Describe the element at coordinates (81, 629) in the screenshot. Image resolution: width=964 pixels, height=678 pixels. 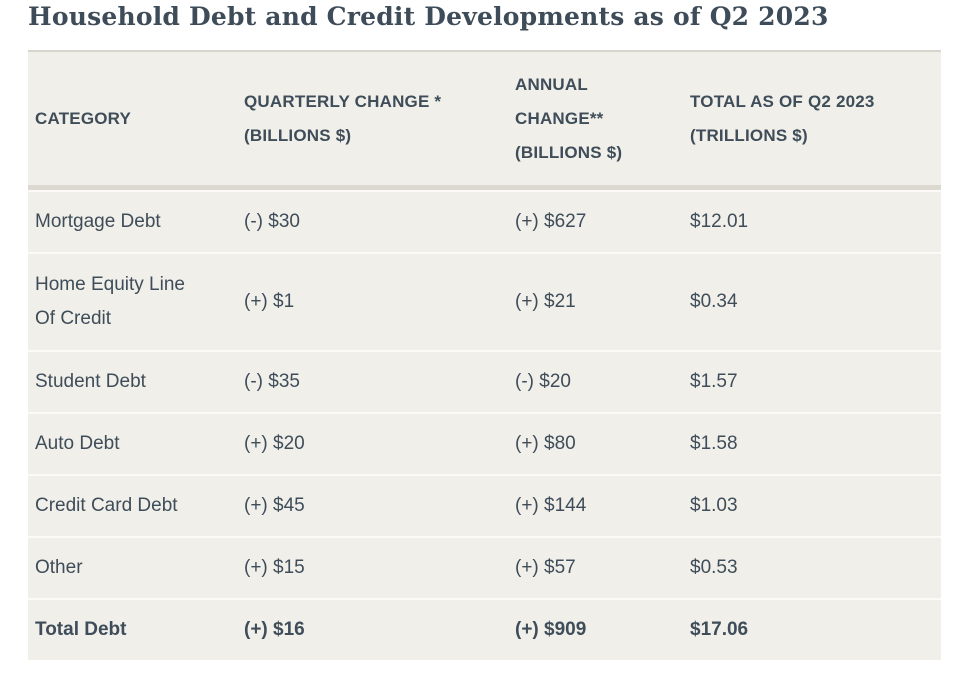
I see `category-cell: Total Debt` at that location.